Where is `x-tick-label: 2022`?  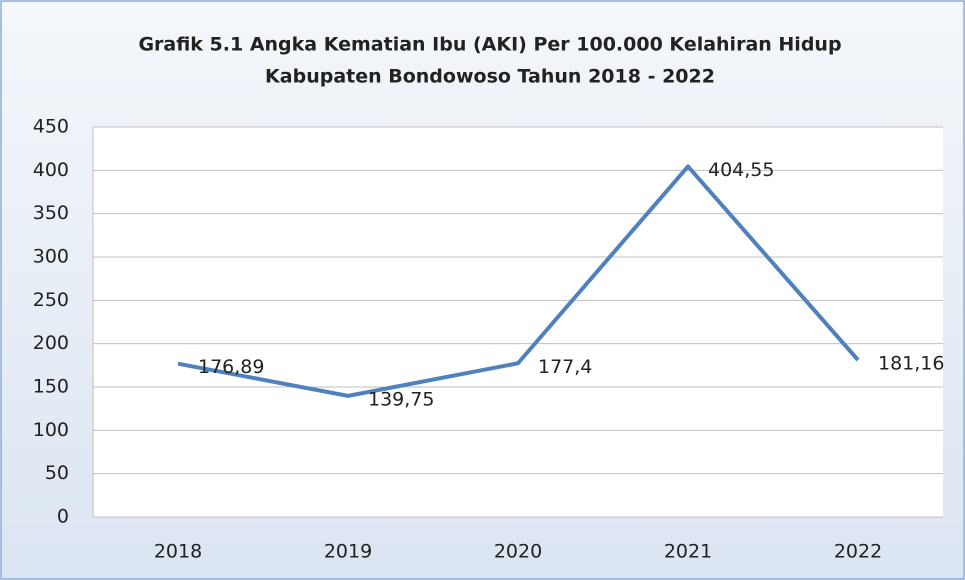 x-tick-label: 2022 is located at coordinates (858, 552).